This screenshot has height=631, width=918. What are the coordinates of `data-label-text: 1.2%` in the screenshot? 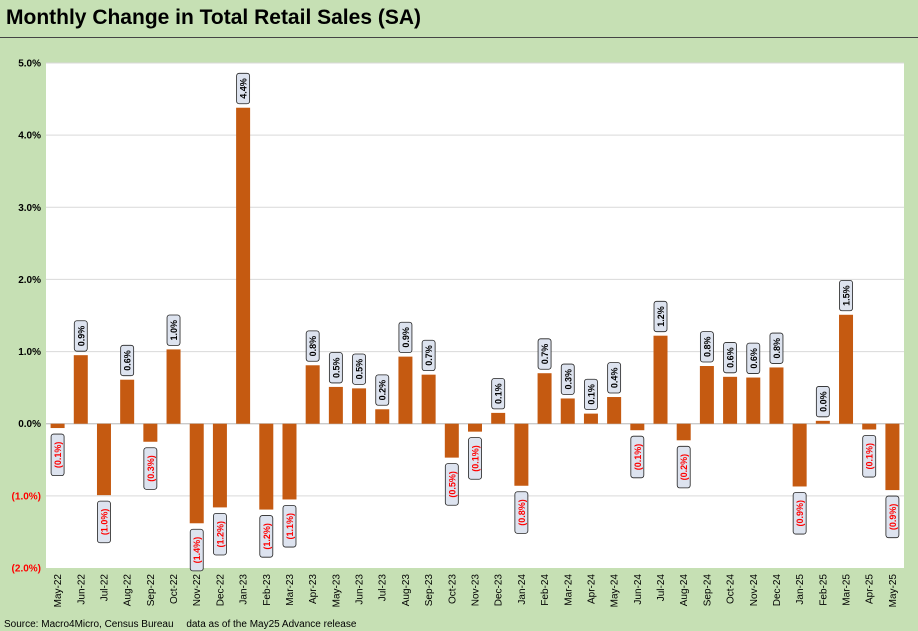 It's located at (661, 316).